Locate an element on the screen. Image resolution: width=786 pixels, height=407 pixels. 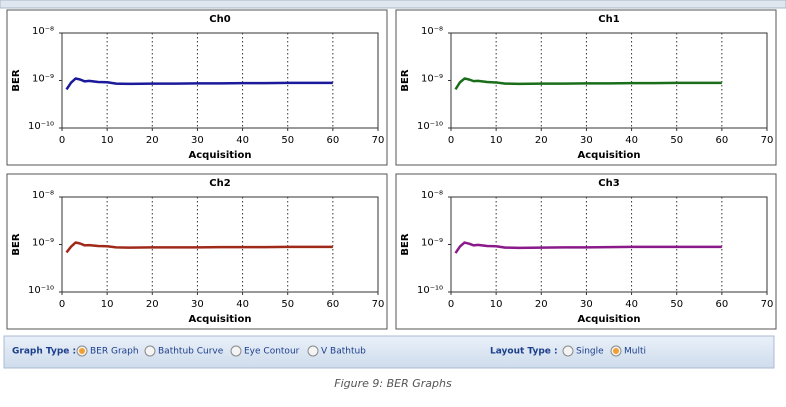
control-bar is located at coordinates (389, 352).